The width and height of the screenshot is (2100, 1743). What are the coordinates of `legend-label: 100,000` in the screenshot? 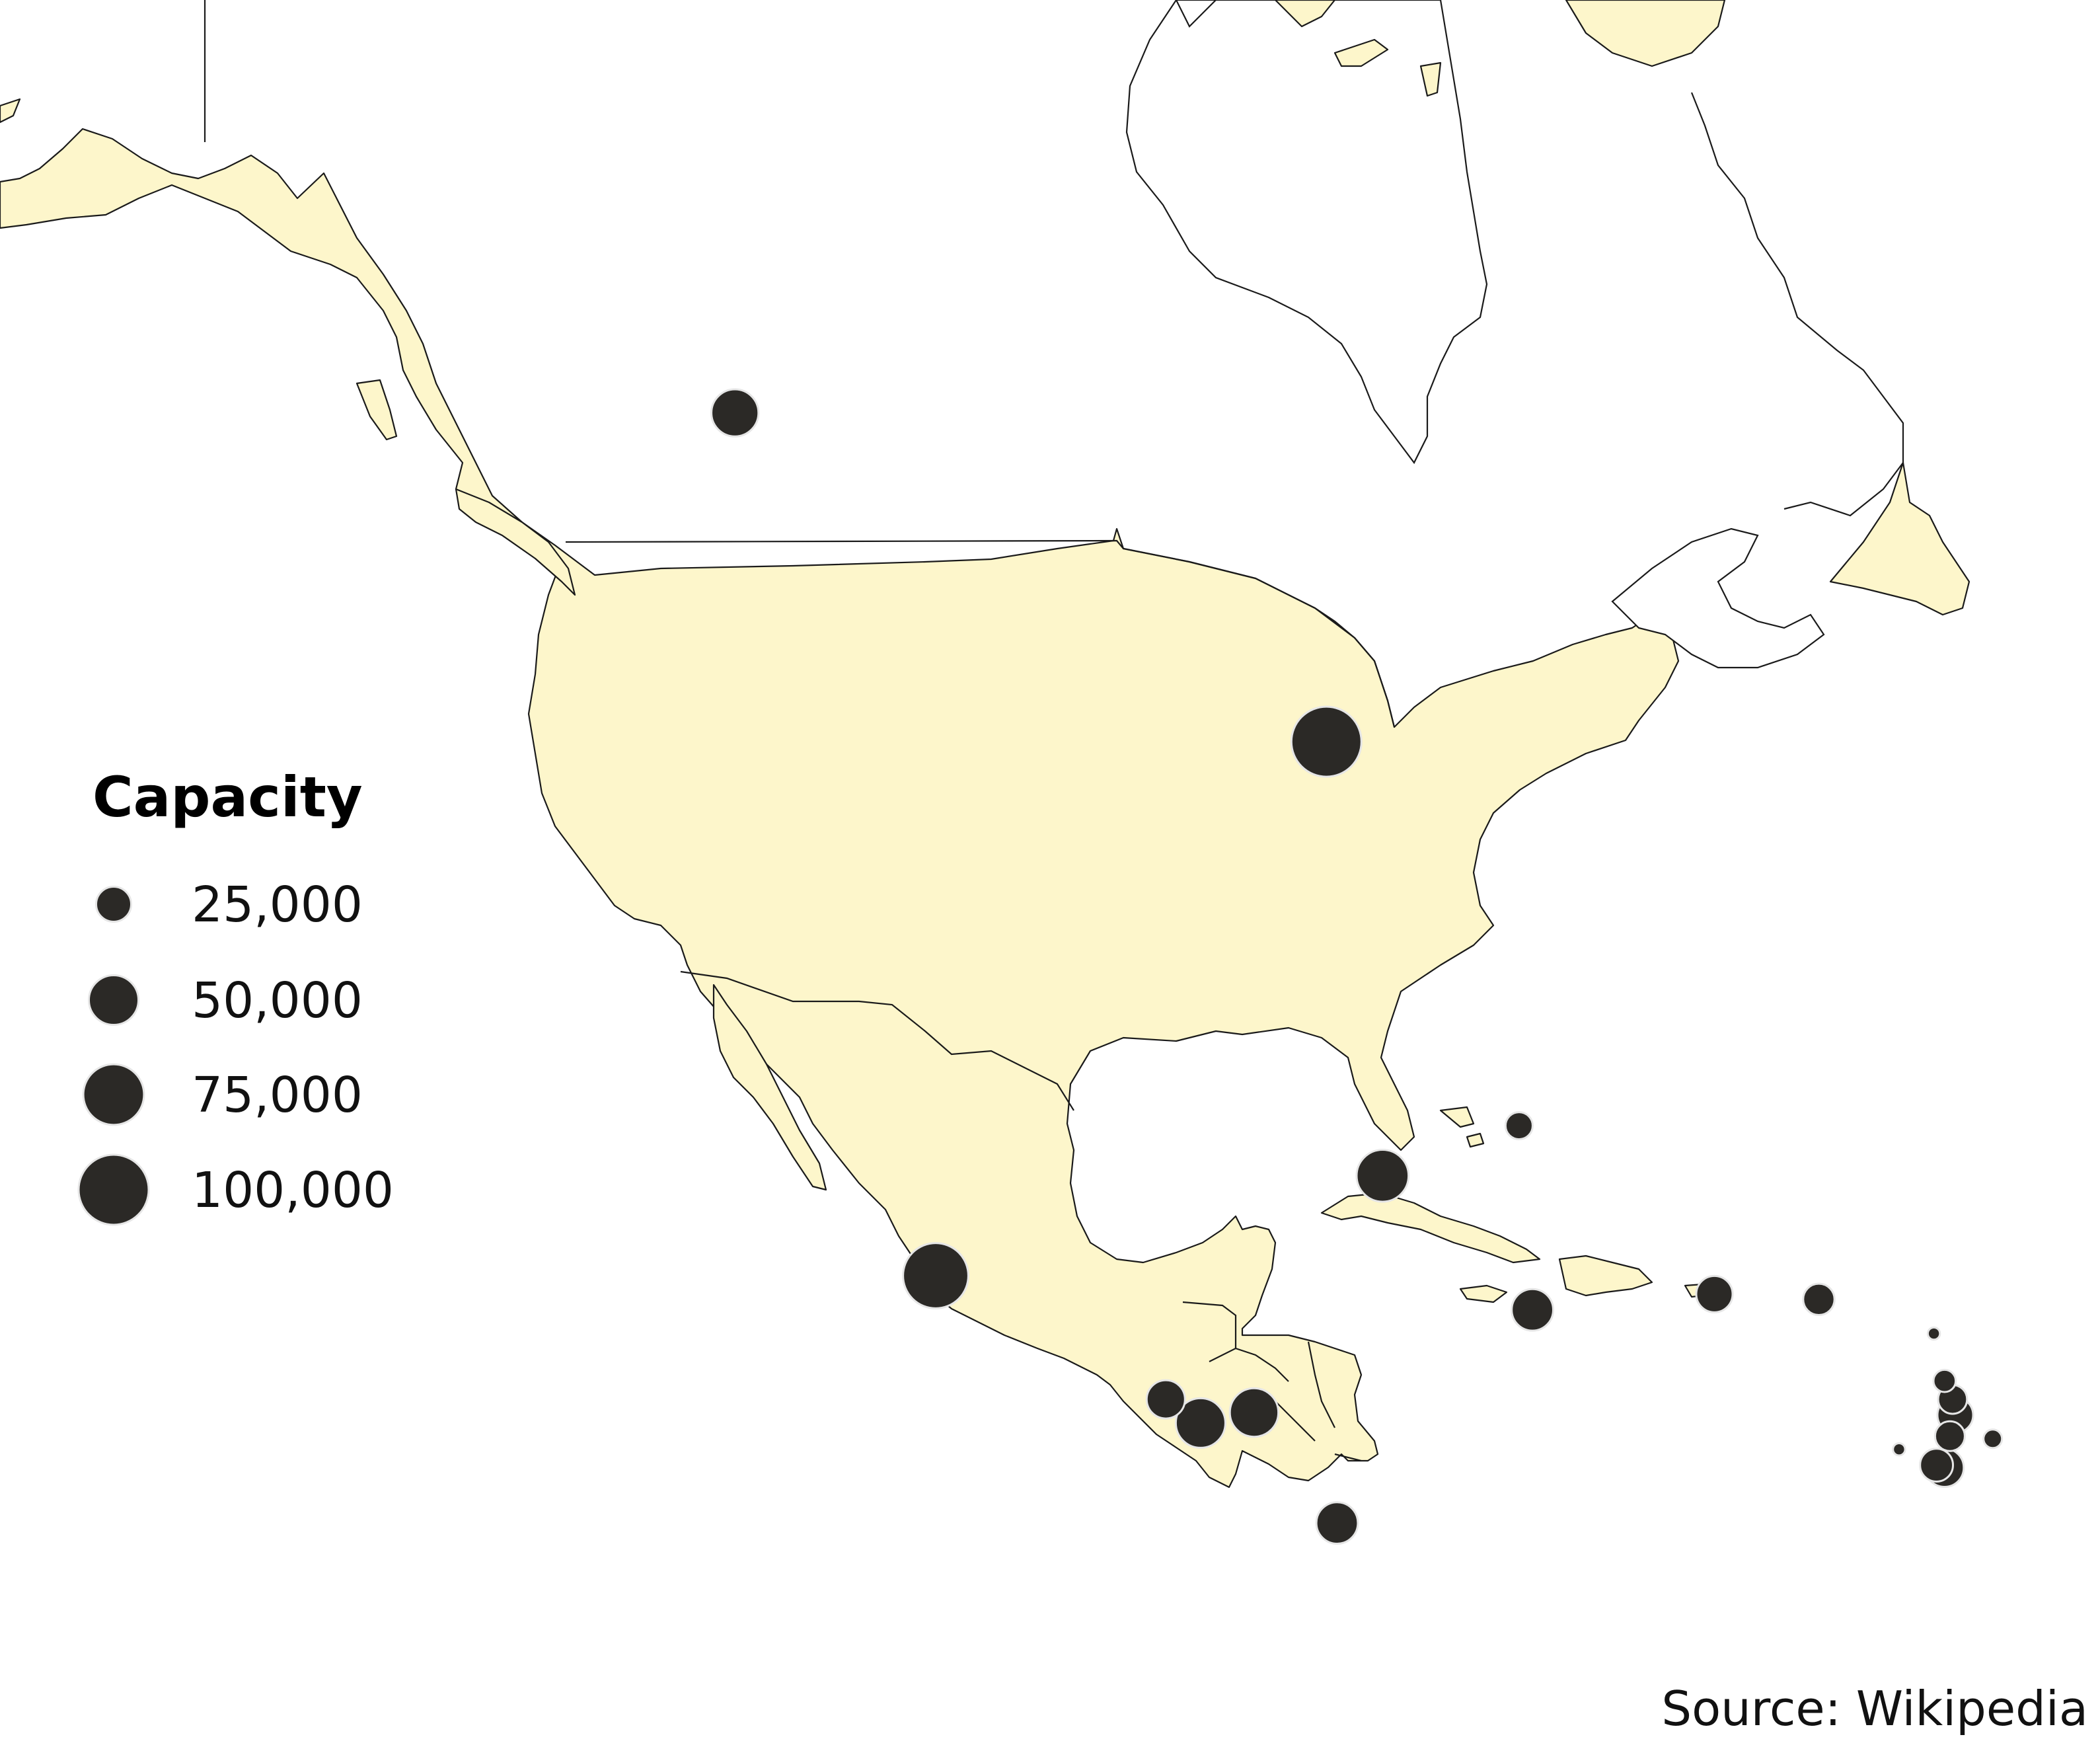 It's located at (293, 1190).